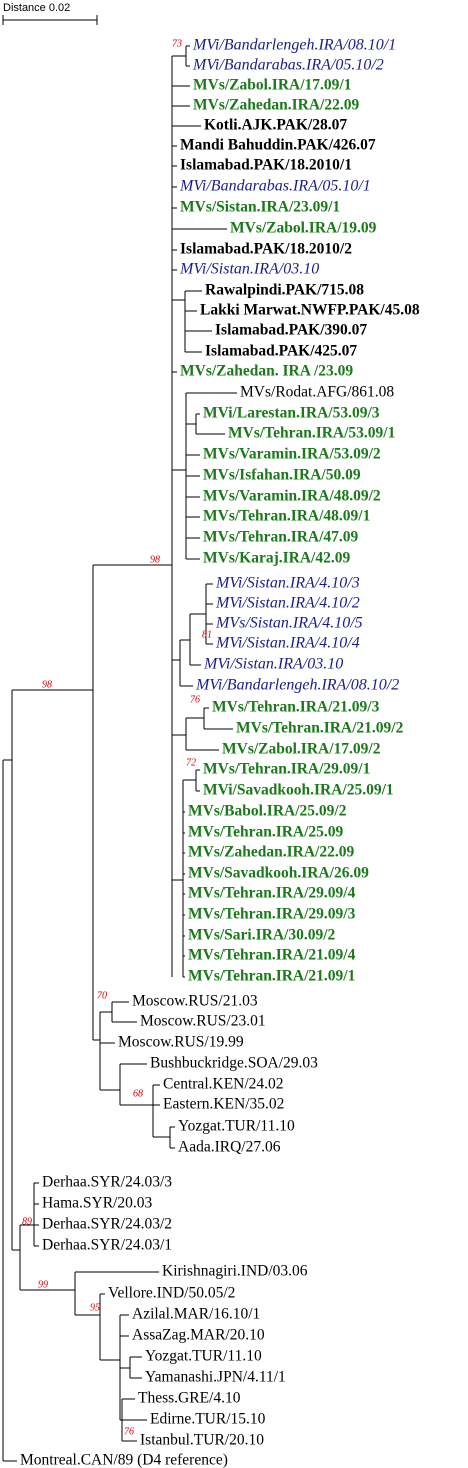 This screenshot has height=1468, width=468. Describe the element at coordinates (286, 516) in the screenshot. I see `leaf-label: MVs/Tehran.IRA/48.09/1` at that location.